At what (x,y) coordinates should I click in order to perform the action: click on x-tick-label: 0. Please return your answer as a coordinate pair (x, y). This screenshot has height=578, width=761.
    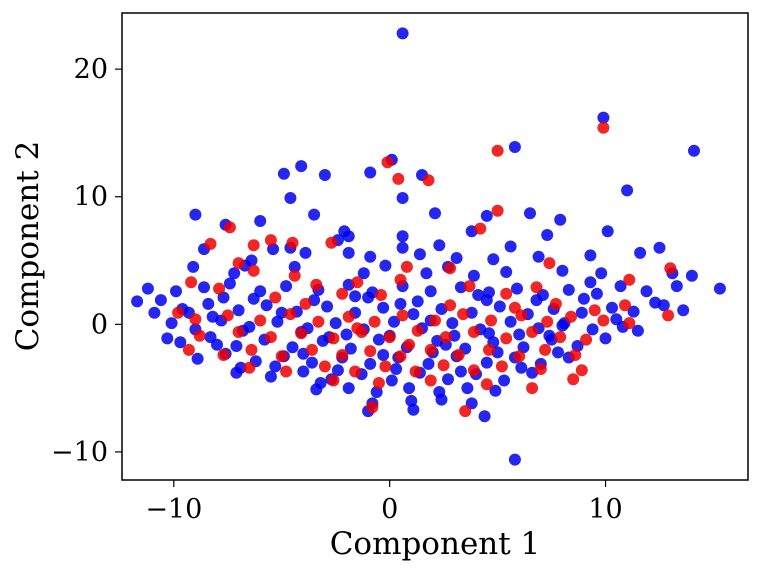
    Looking at the image, I should click on (389, 509).